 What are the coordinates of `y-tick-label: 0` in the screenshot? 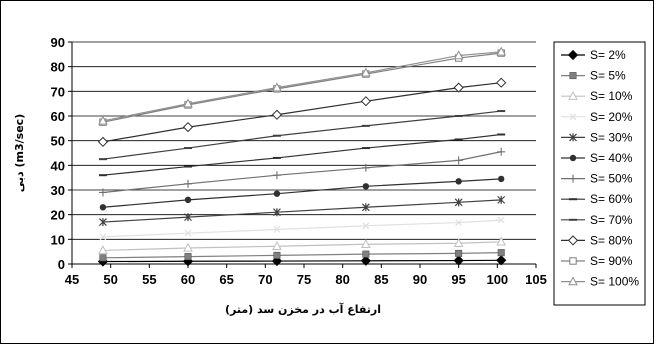 It's located at (61, 264).